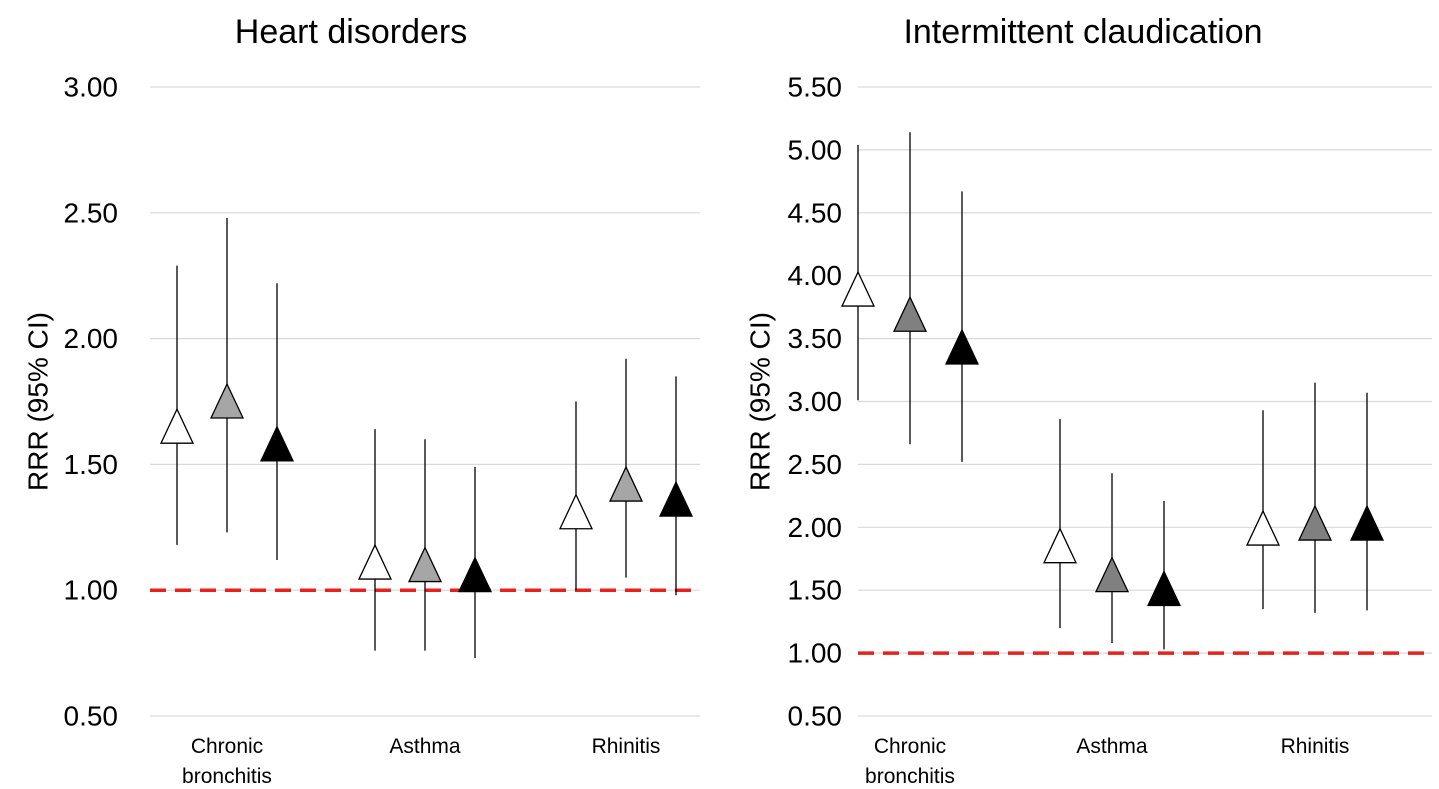 This screenshot has height=789, width=1439. Describe the element at coordinates (815, 338) in the screenshot. I see `y-tick-label: 3.50` at that location.